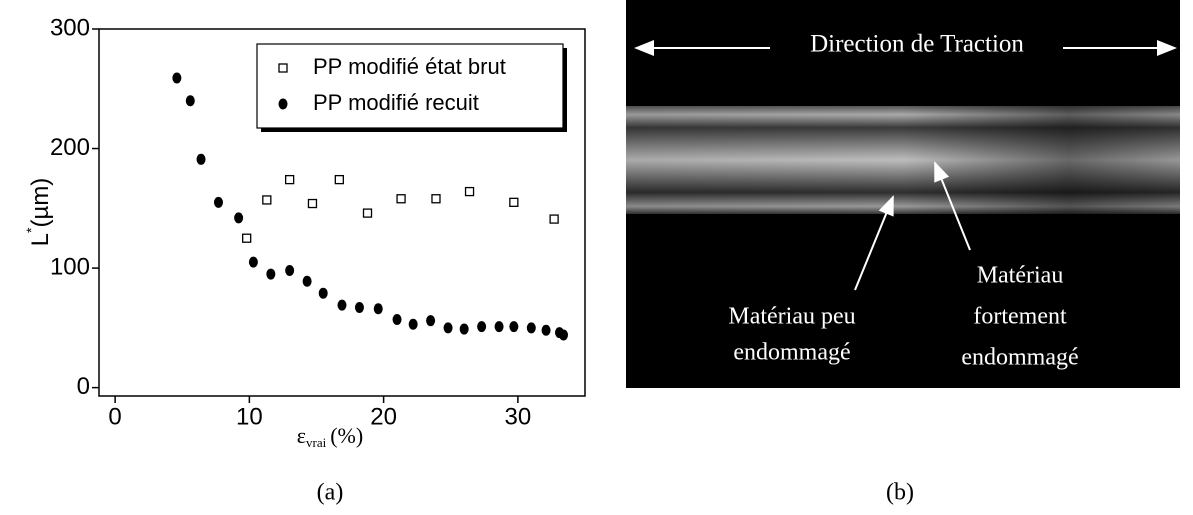 This screenshot has height=515, width=1193. What do you see at coordinates (40, 203) in the screenshot?
I see `y-axis-label-unit: (µm)` at bounding box center [40, 203].